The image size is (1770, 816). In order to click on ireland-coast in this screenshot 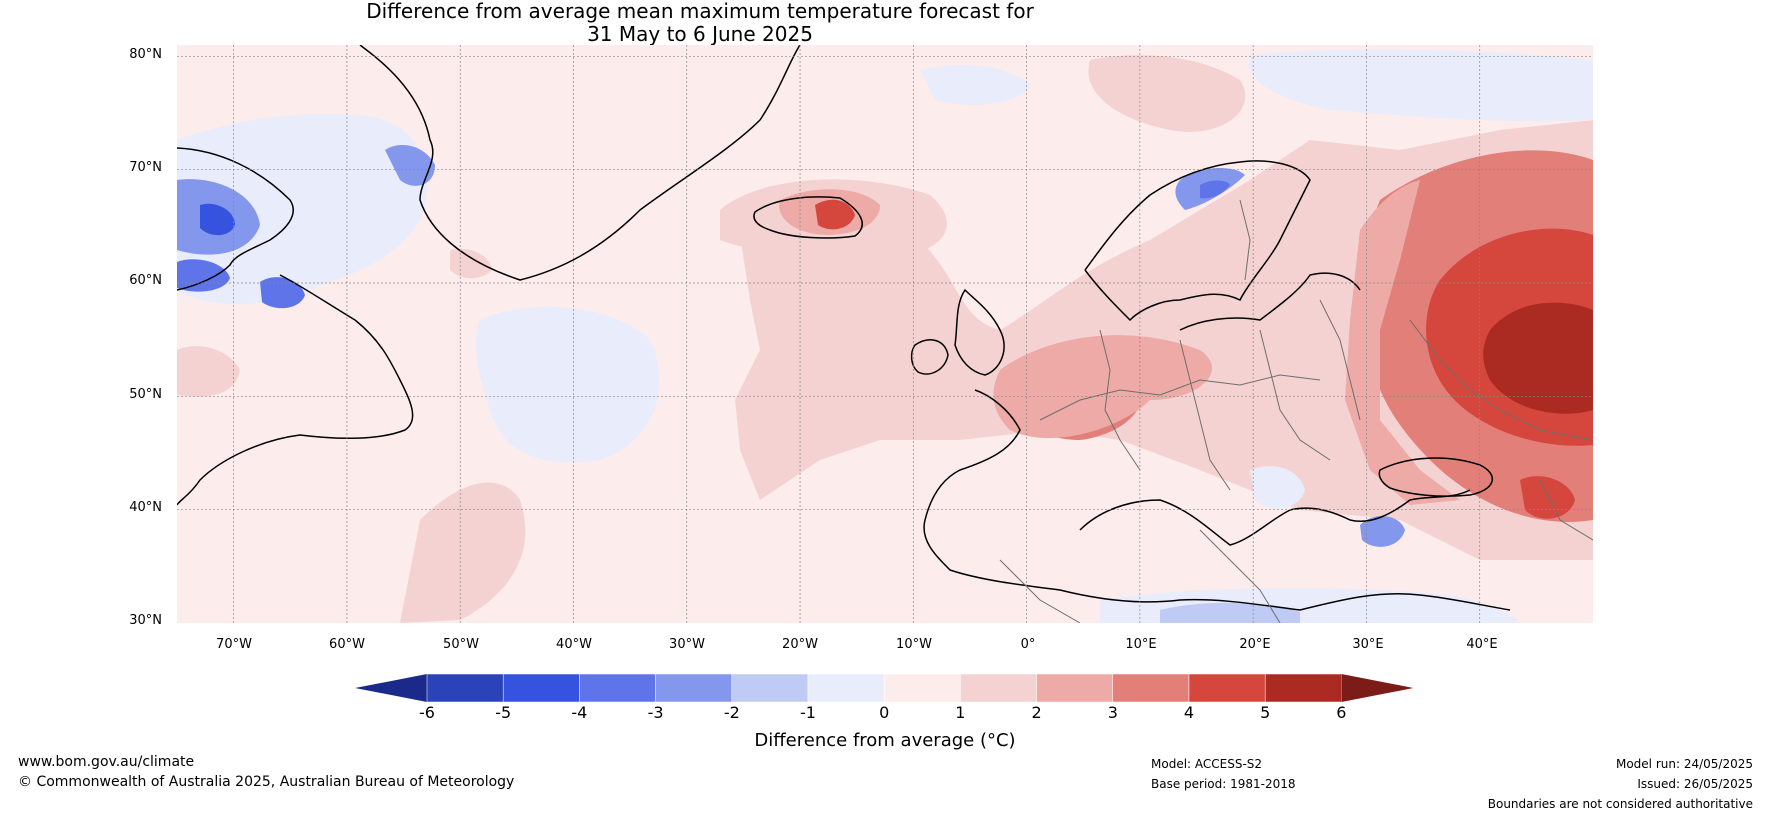, I will do `click(929, 357)`.